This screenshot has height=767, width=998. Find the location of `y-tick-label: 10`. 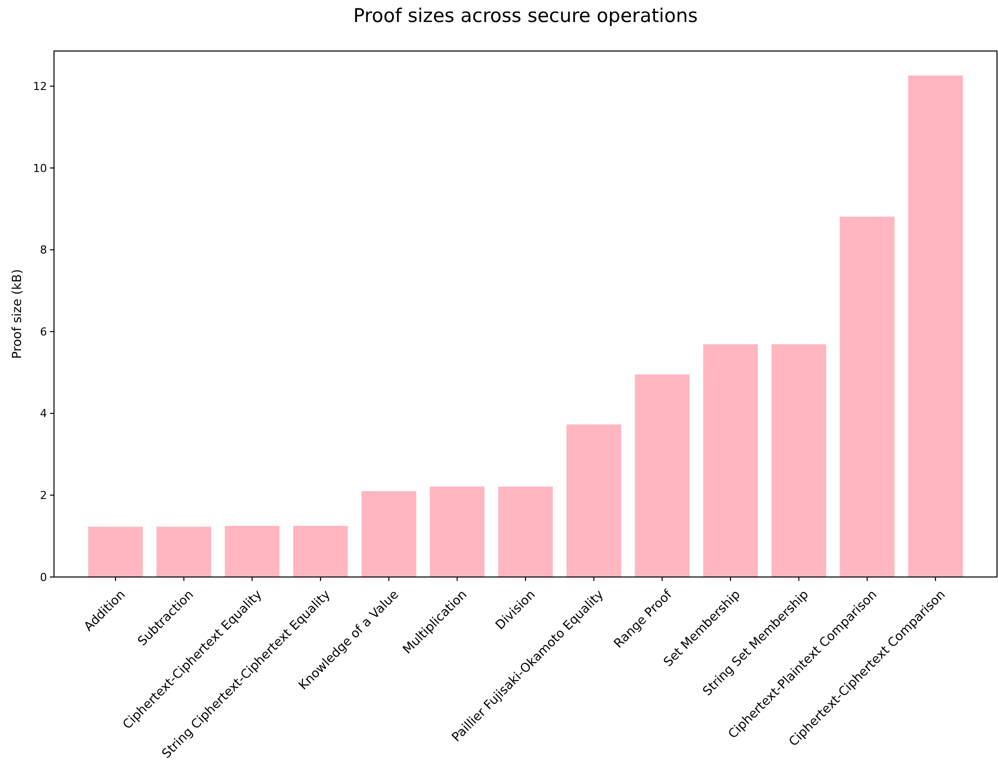

y-tick-label: 10 is located at coordinates (40, 168).